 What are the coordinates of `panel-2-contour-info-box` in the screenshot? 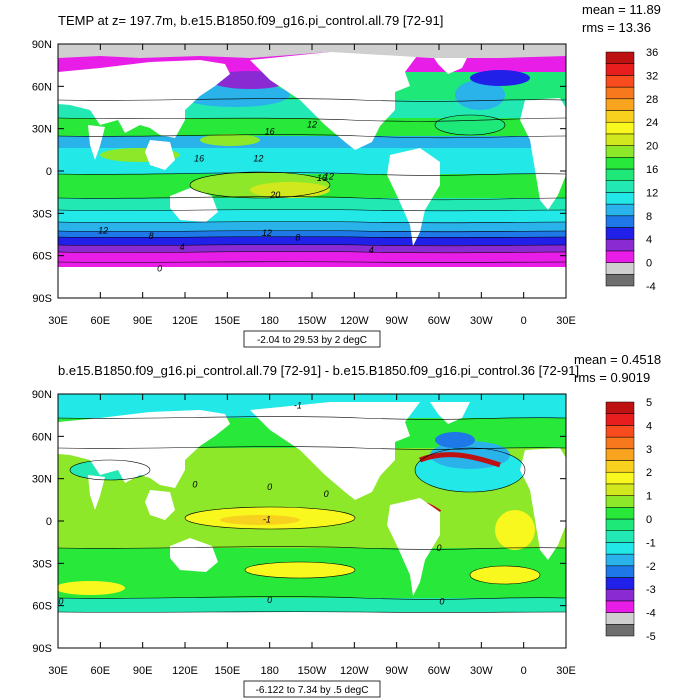 It's located at (312, 689).